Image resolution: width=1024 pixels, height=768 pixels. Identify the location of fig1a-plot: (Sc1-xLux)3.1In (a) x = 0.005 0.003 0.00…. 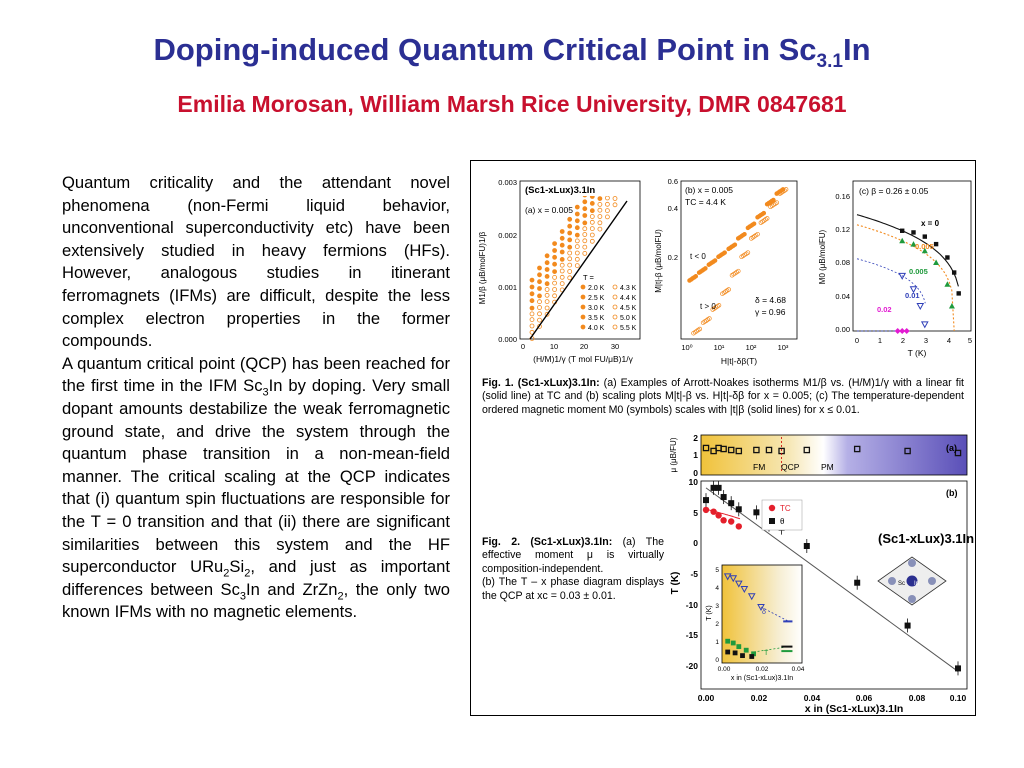
(560, 273).